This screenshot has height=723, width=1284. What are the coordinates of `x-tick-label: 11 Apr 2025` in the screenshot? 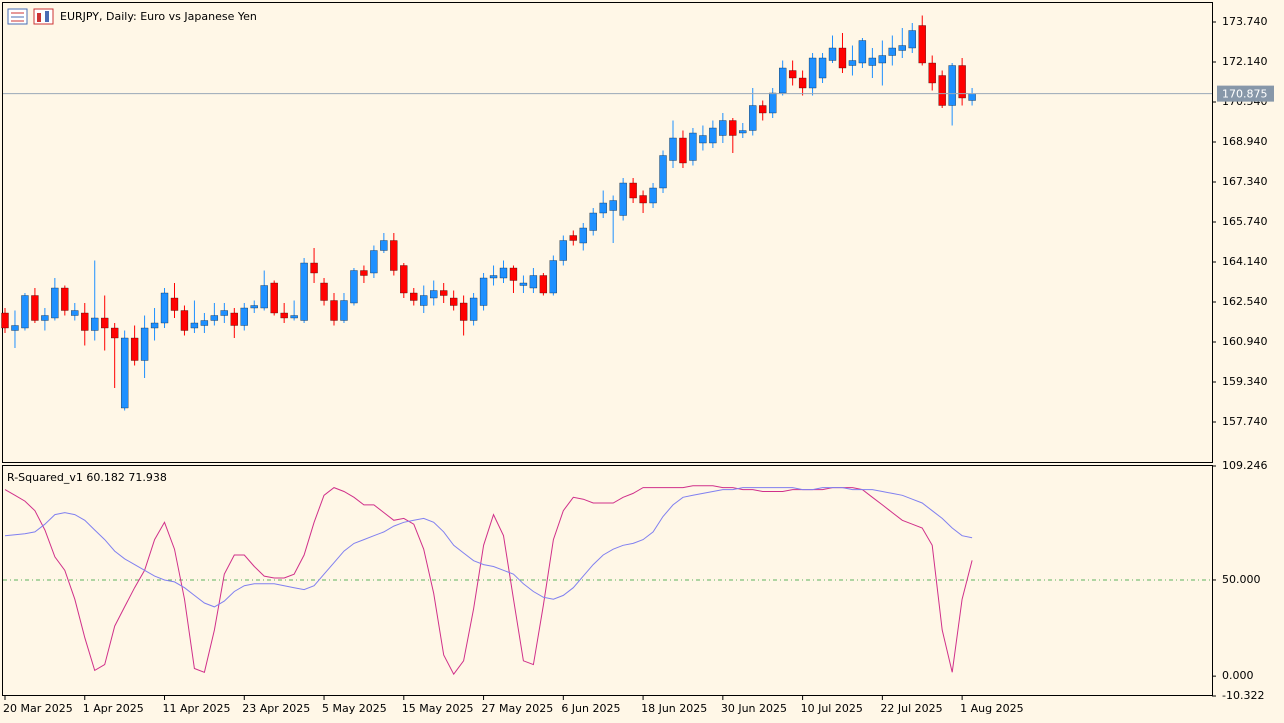 It's located at (197, 708).